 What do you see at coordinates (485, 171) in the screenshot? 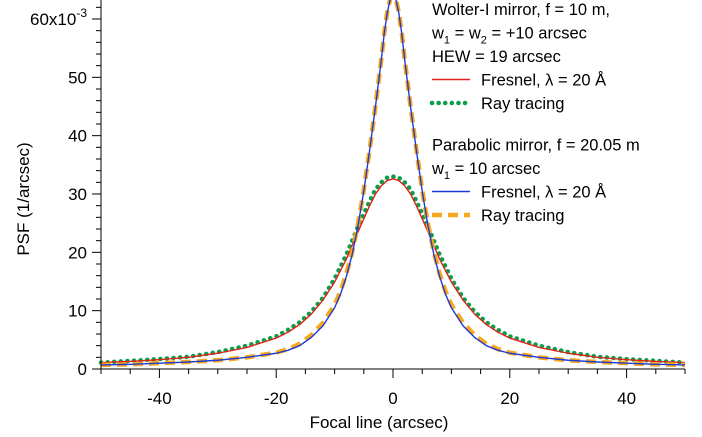
I see `legend-heading-line: w1 = 10 arcsec` at bounding box center [485, 171].